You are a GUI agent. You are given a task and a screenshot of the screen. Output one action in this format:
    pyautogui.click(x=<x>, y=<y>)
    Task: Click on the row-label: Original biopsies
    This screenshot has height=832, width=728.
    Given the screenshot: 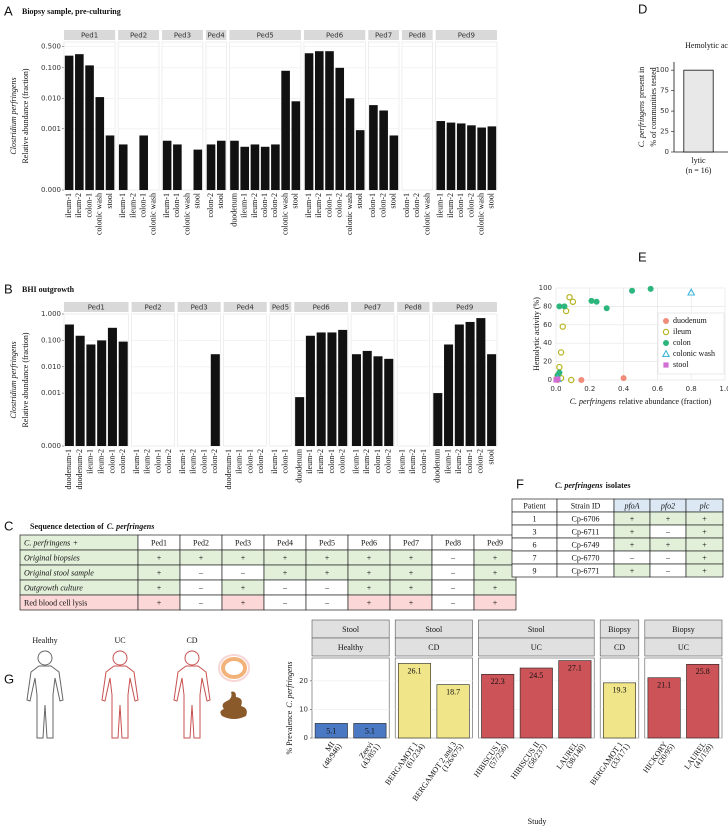 What is the action you would take?
    pyautogui.click(x=52, y=557)
    